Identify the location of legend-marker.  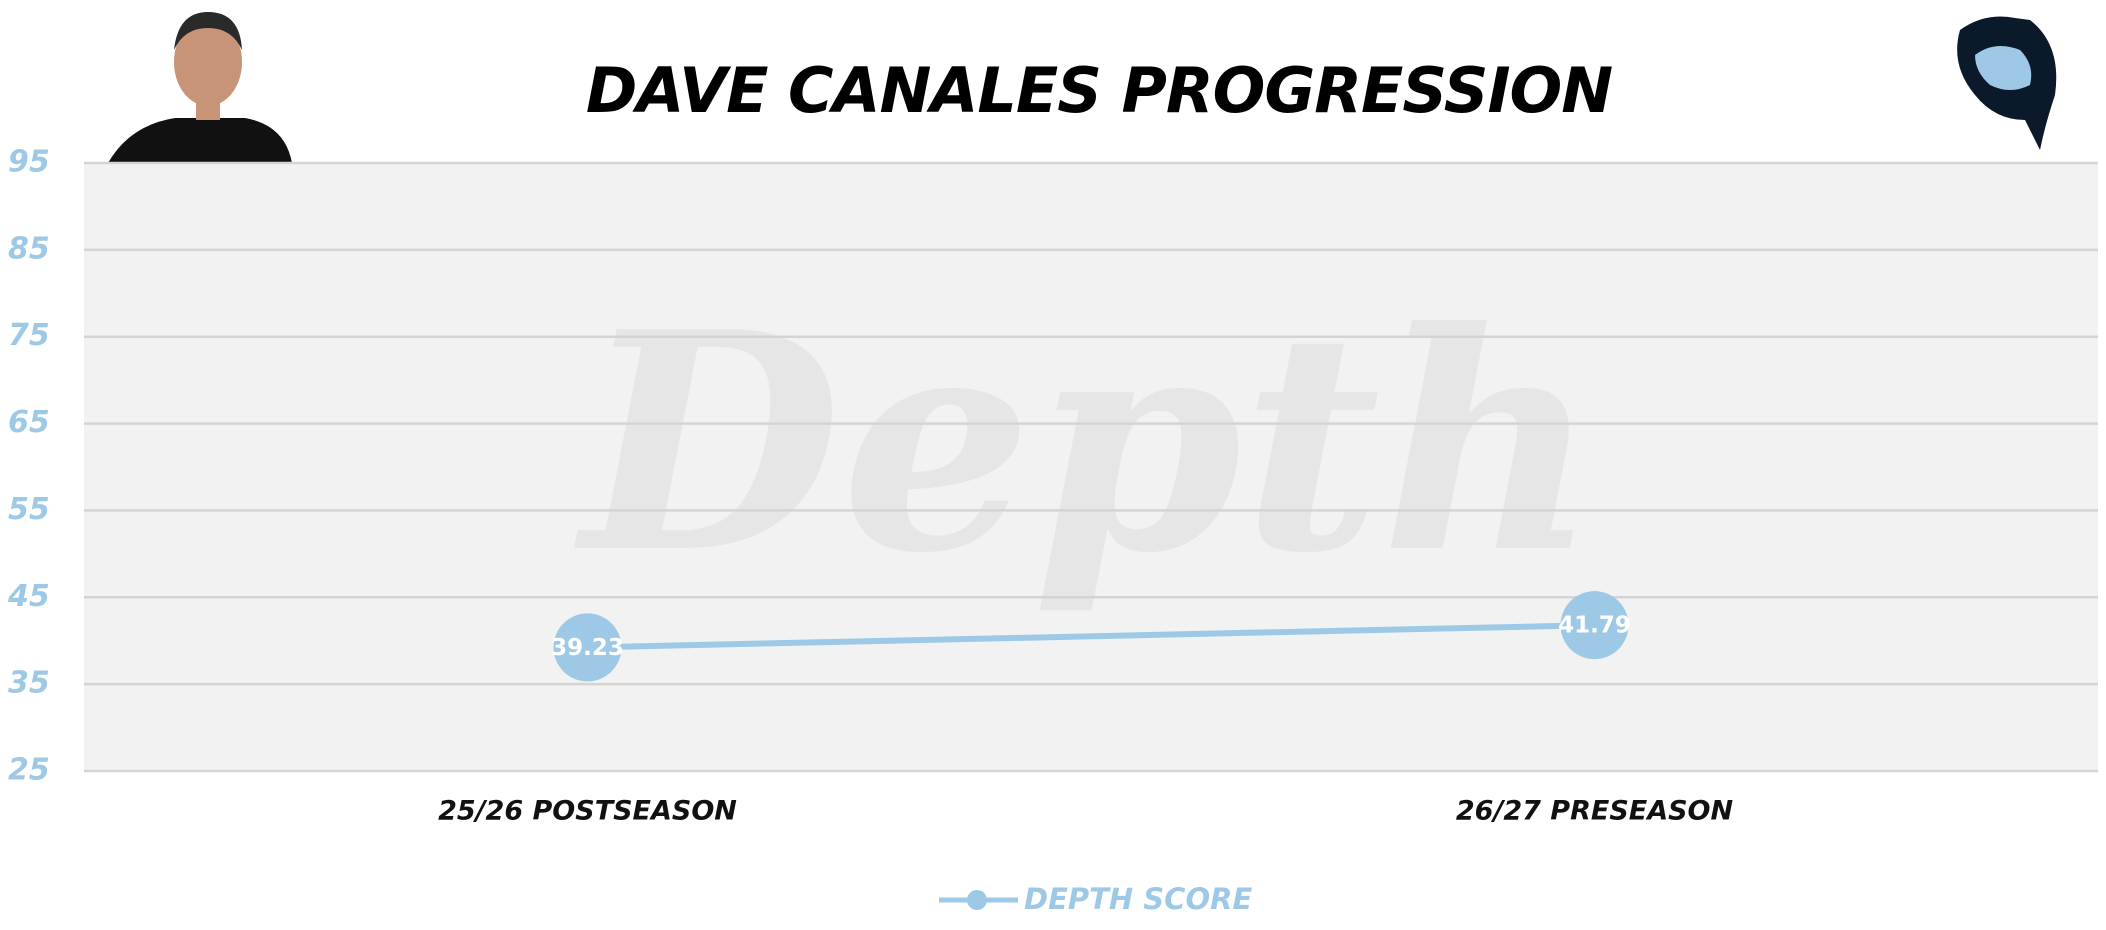
(977, 900).